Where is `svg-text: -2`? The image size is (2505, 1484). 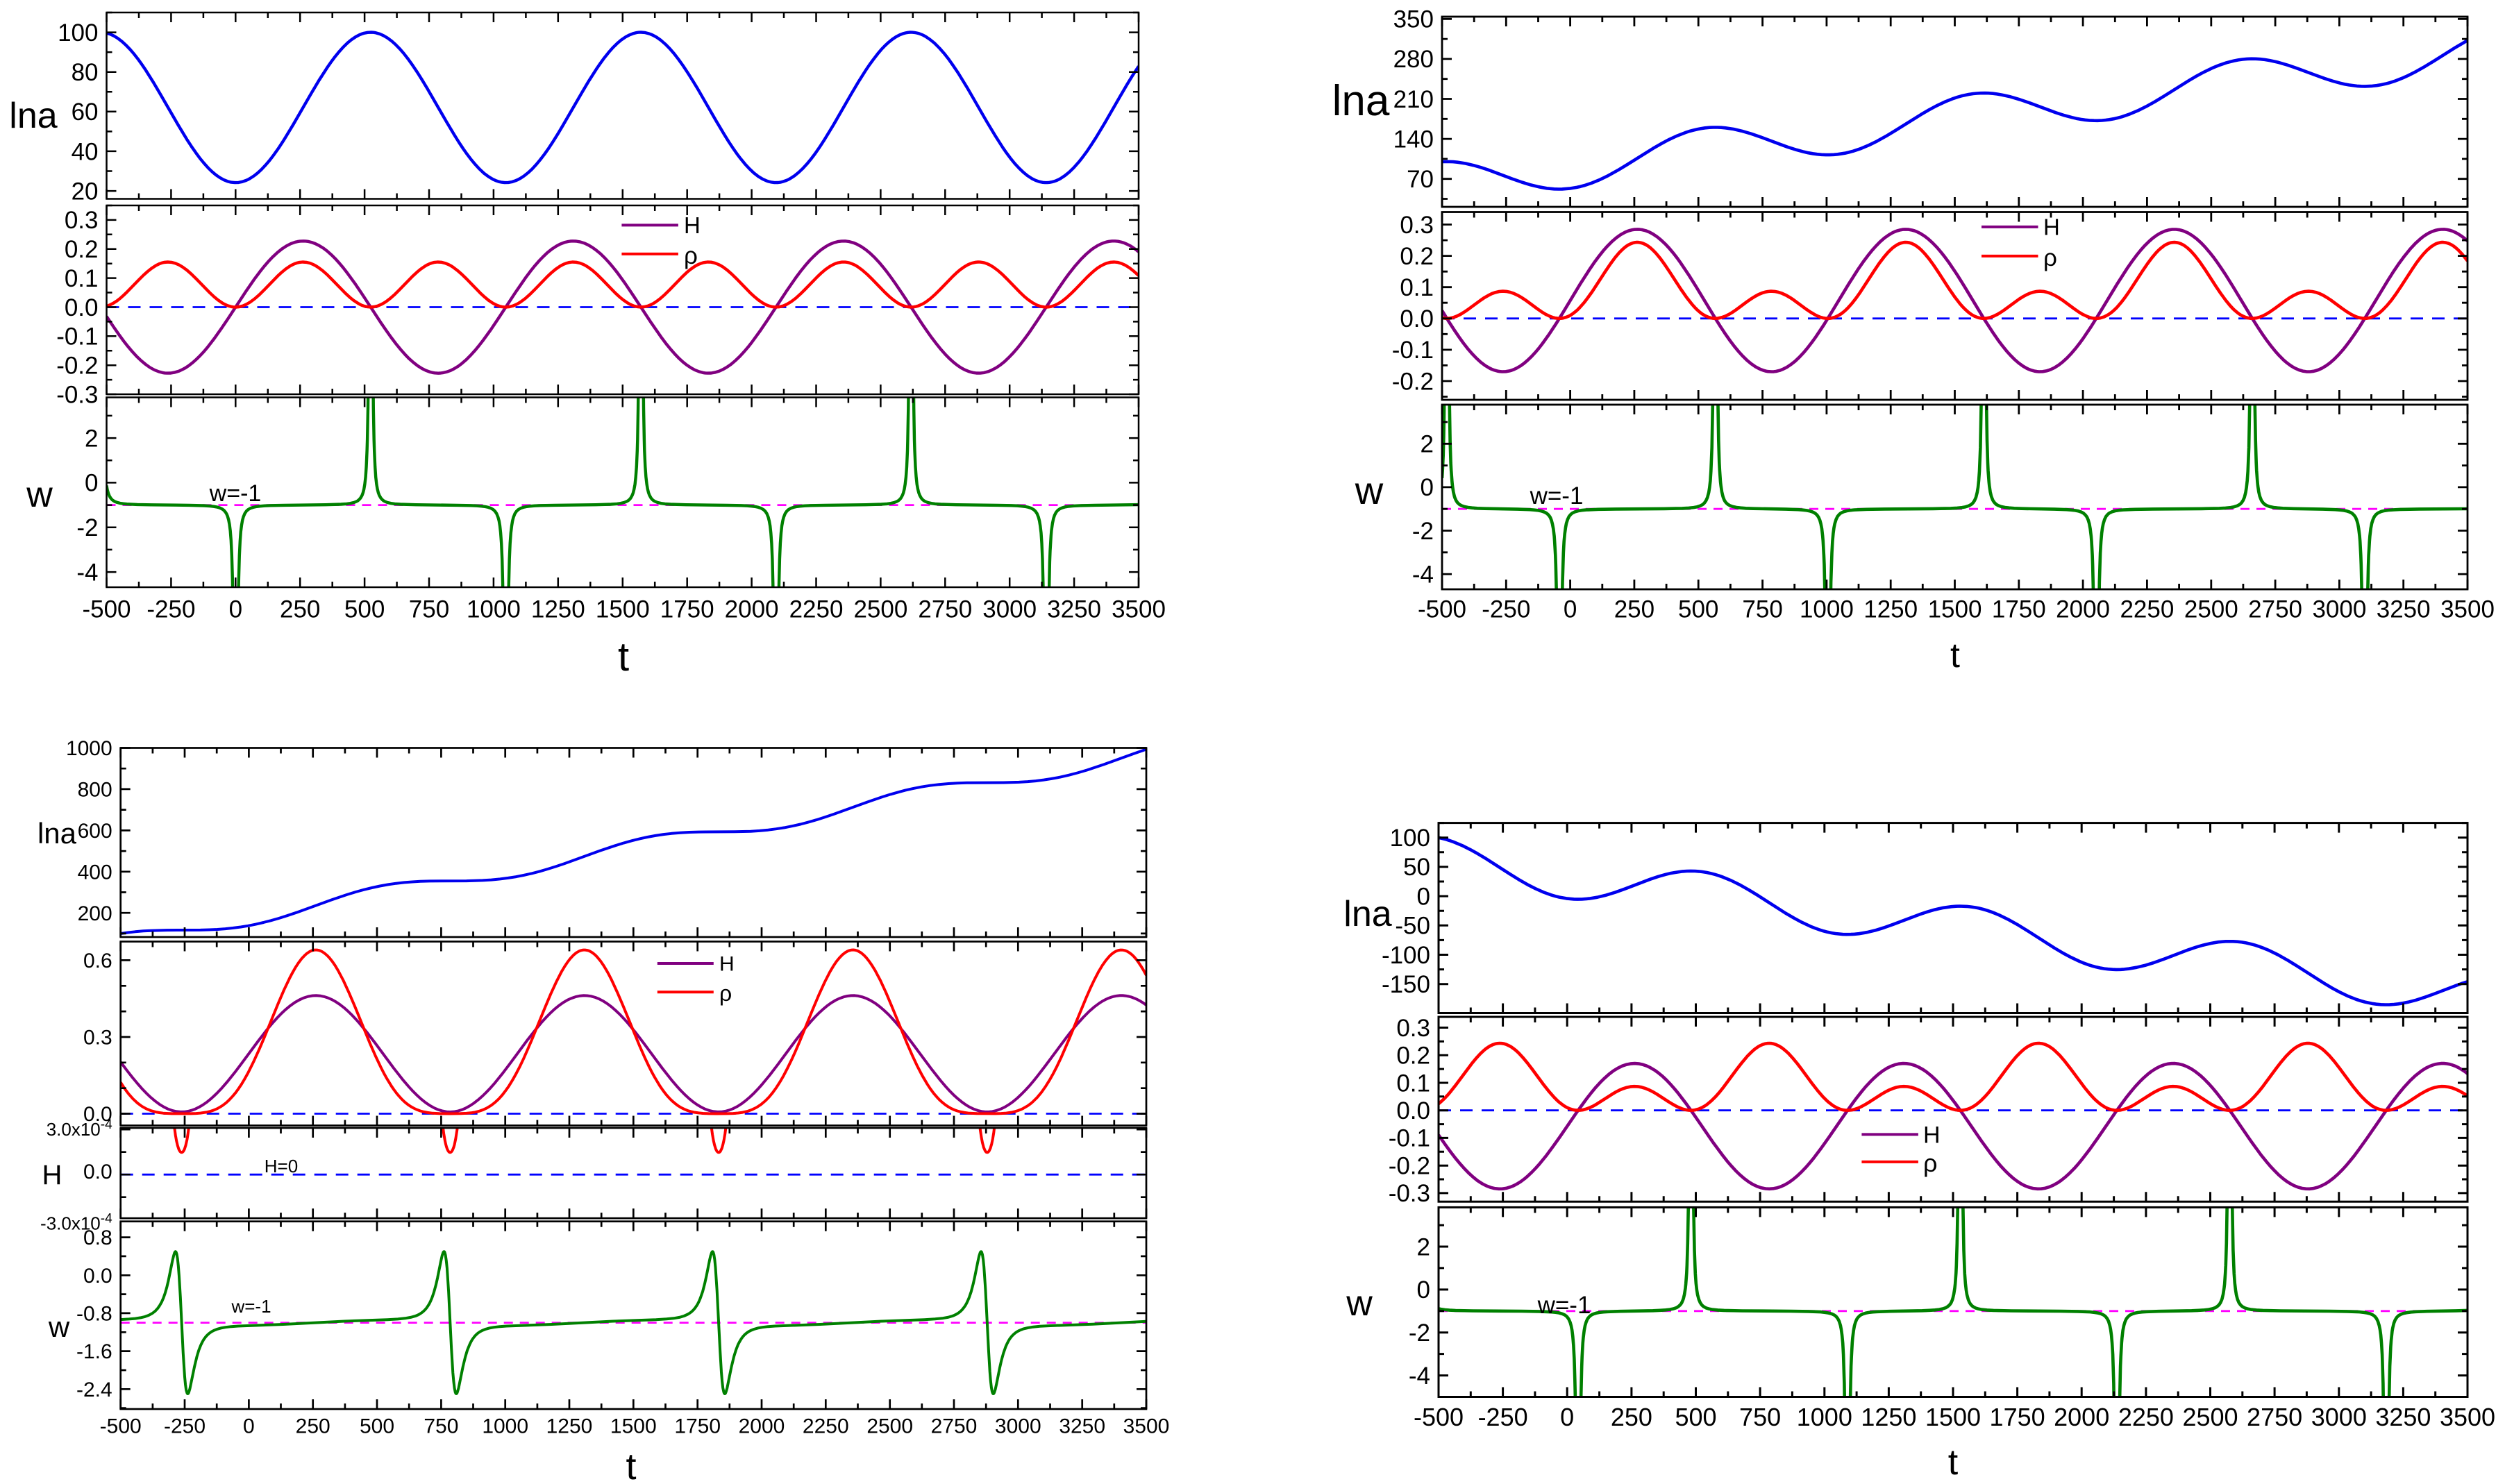 svg-text: -2 is located at coordinates (87, 528).